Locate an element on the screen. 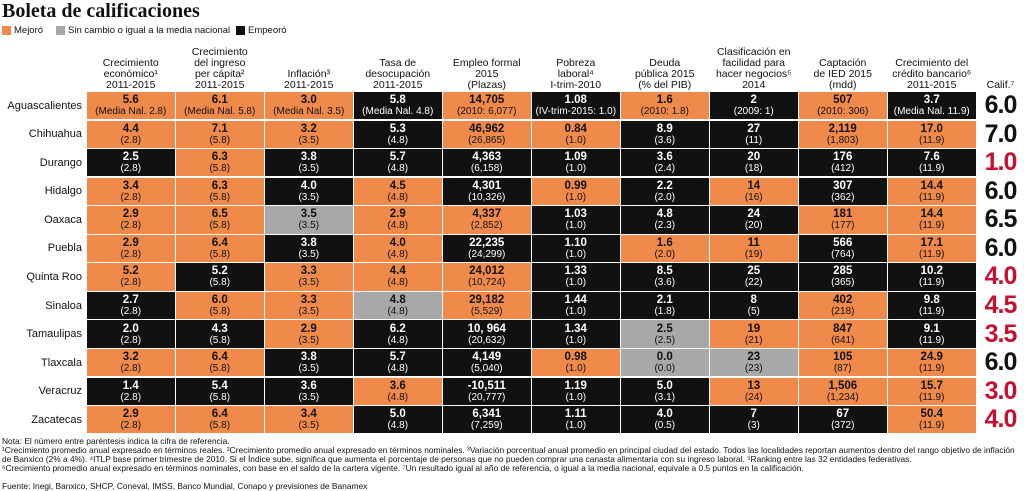 The image size is (1024, 491). score-cell: 25 (22) is located at coordinates (754, 277).